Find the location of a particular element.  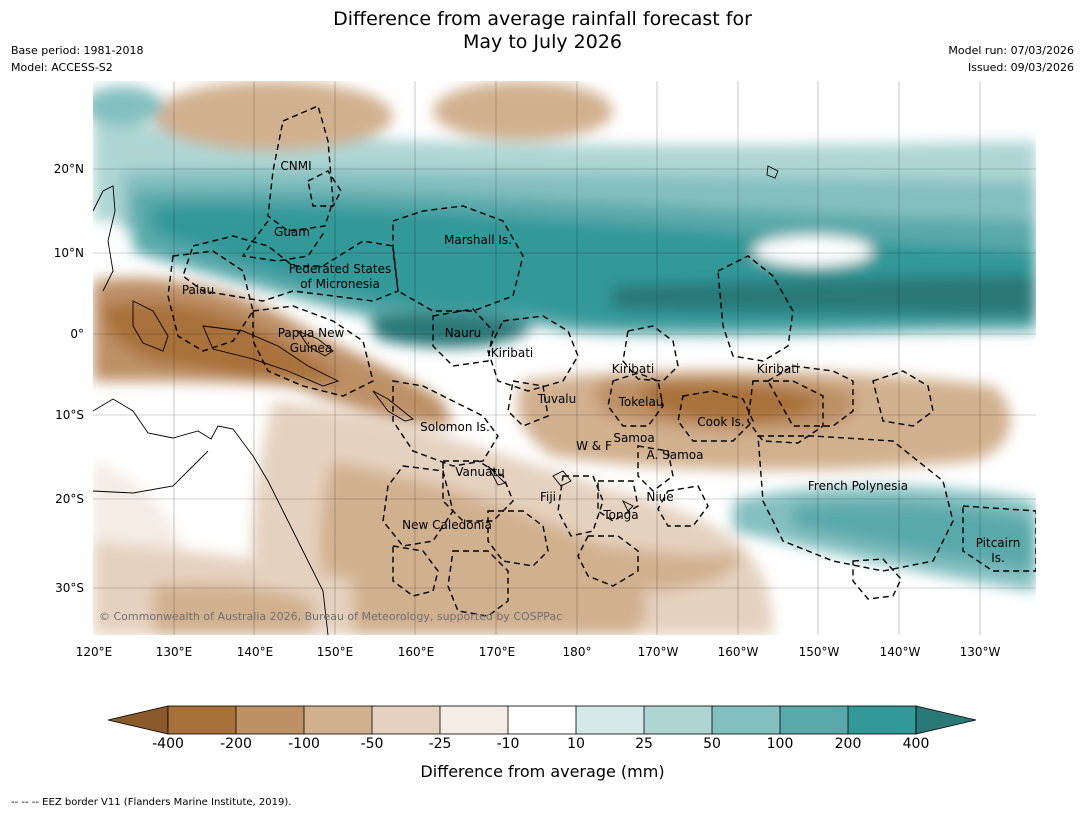

colorbar-tick-label: -100 is located at coordinates (304, 744).